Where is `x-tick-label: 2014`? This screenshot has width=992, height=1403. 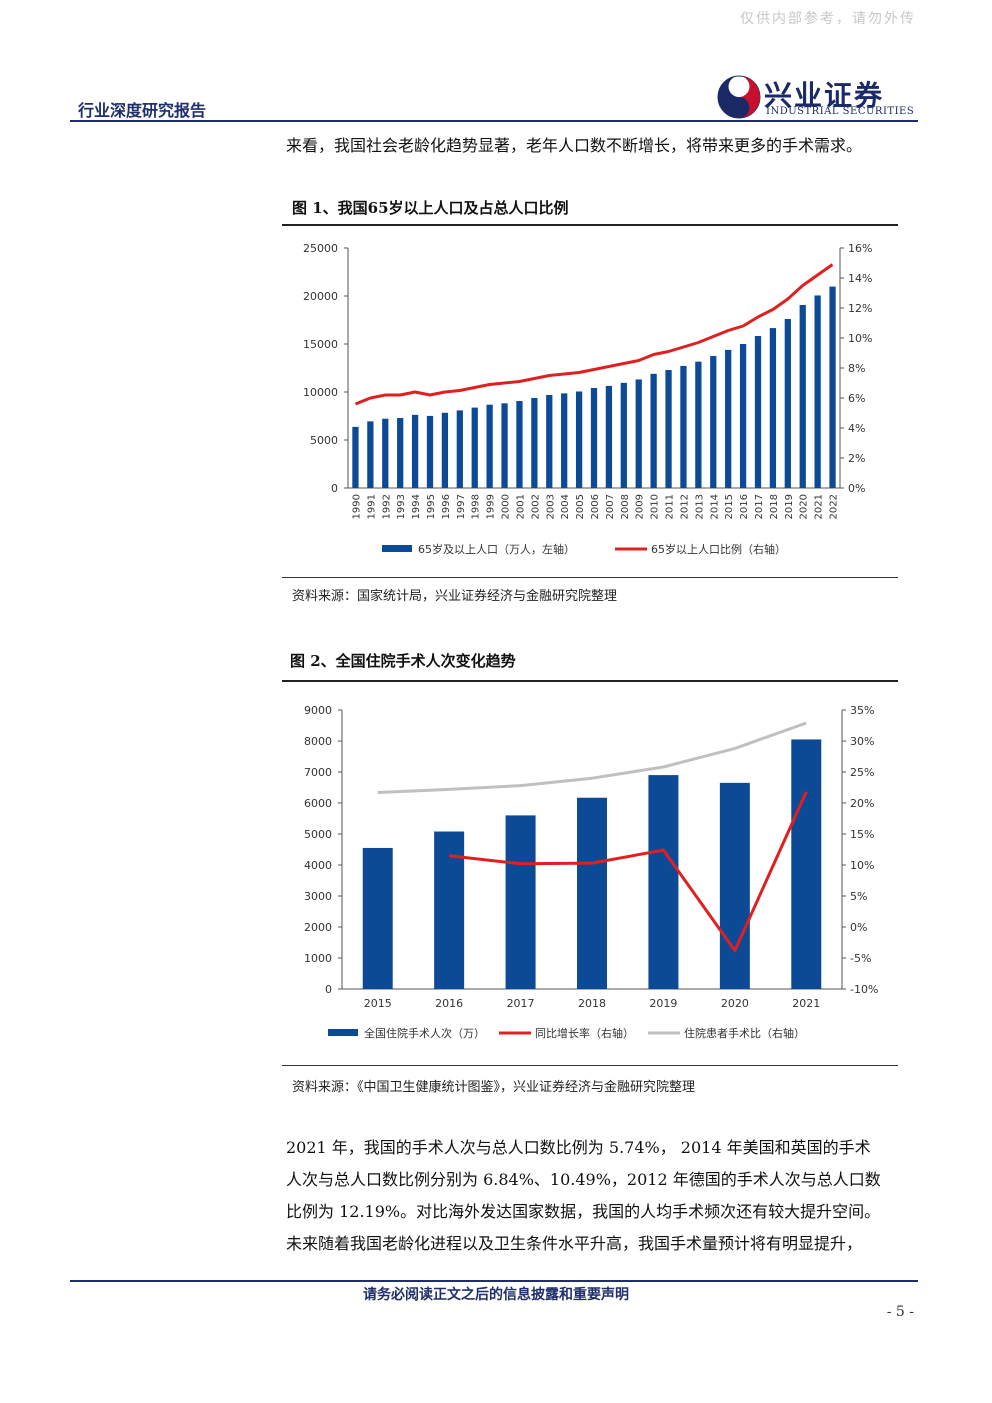 x-tick-label: 2014 is located at coordinates (714, 506).